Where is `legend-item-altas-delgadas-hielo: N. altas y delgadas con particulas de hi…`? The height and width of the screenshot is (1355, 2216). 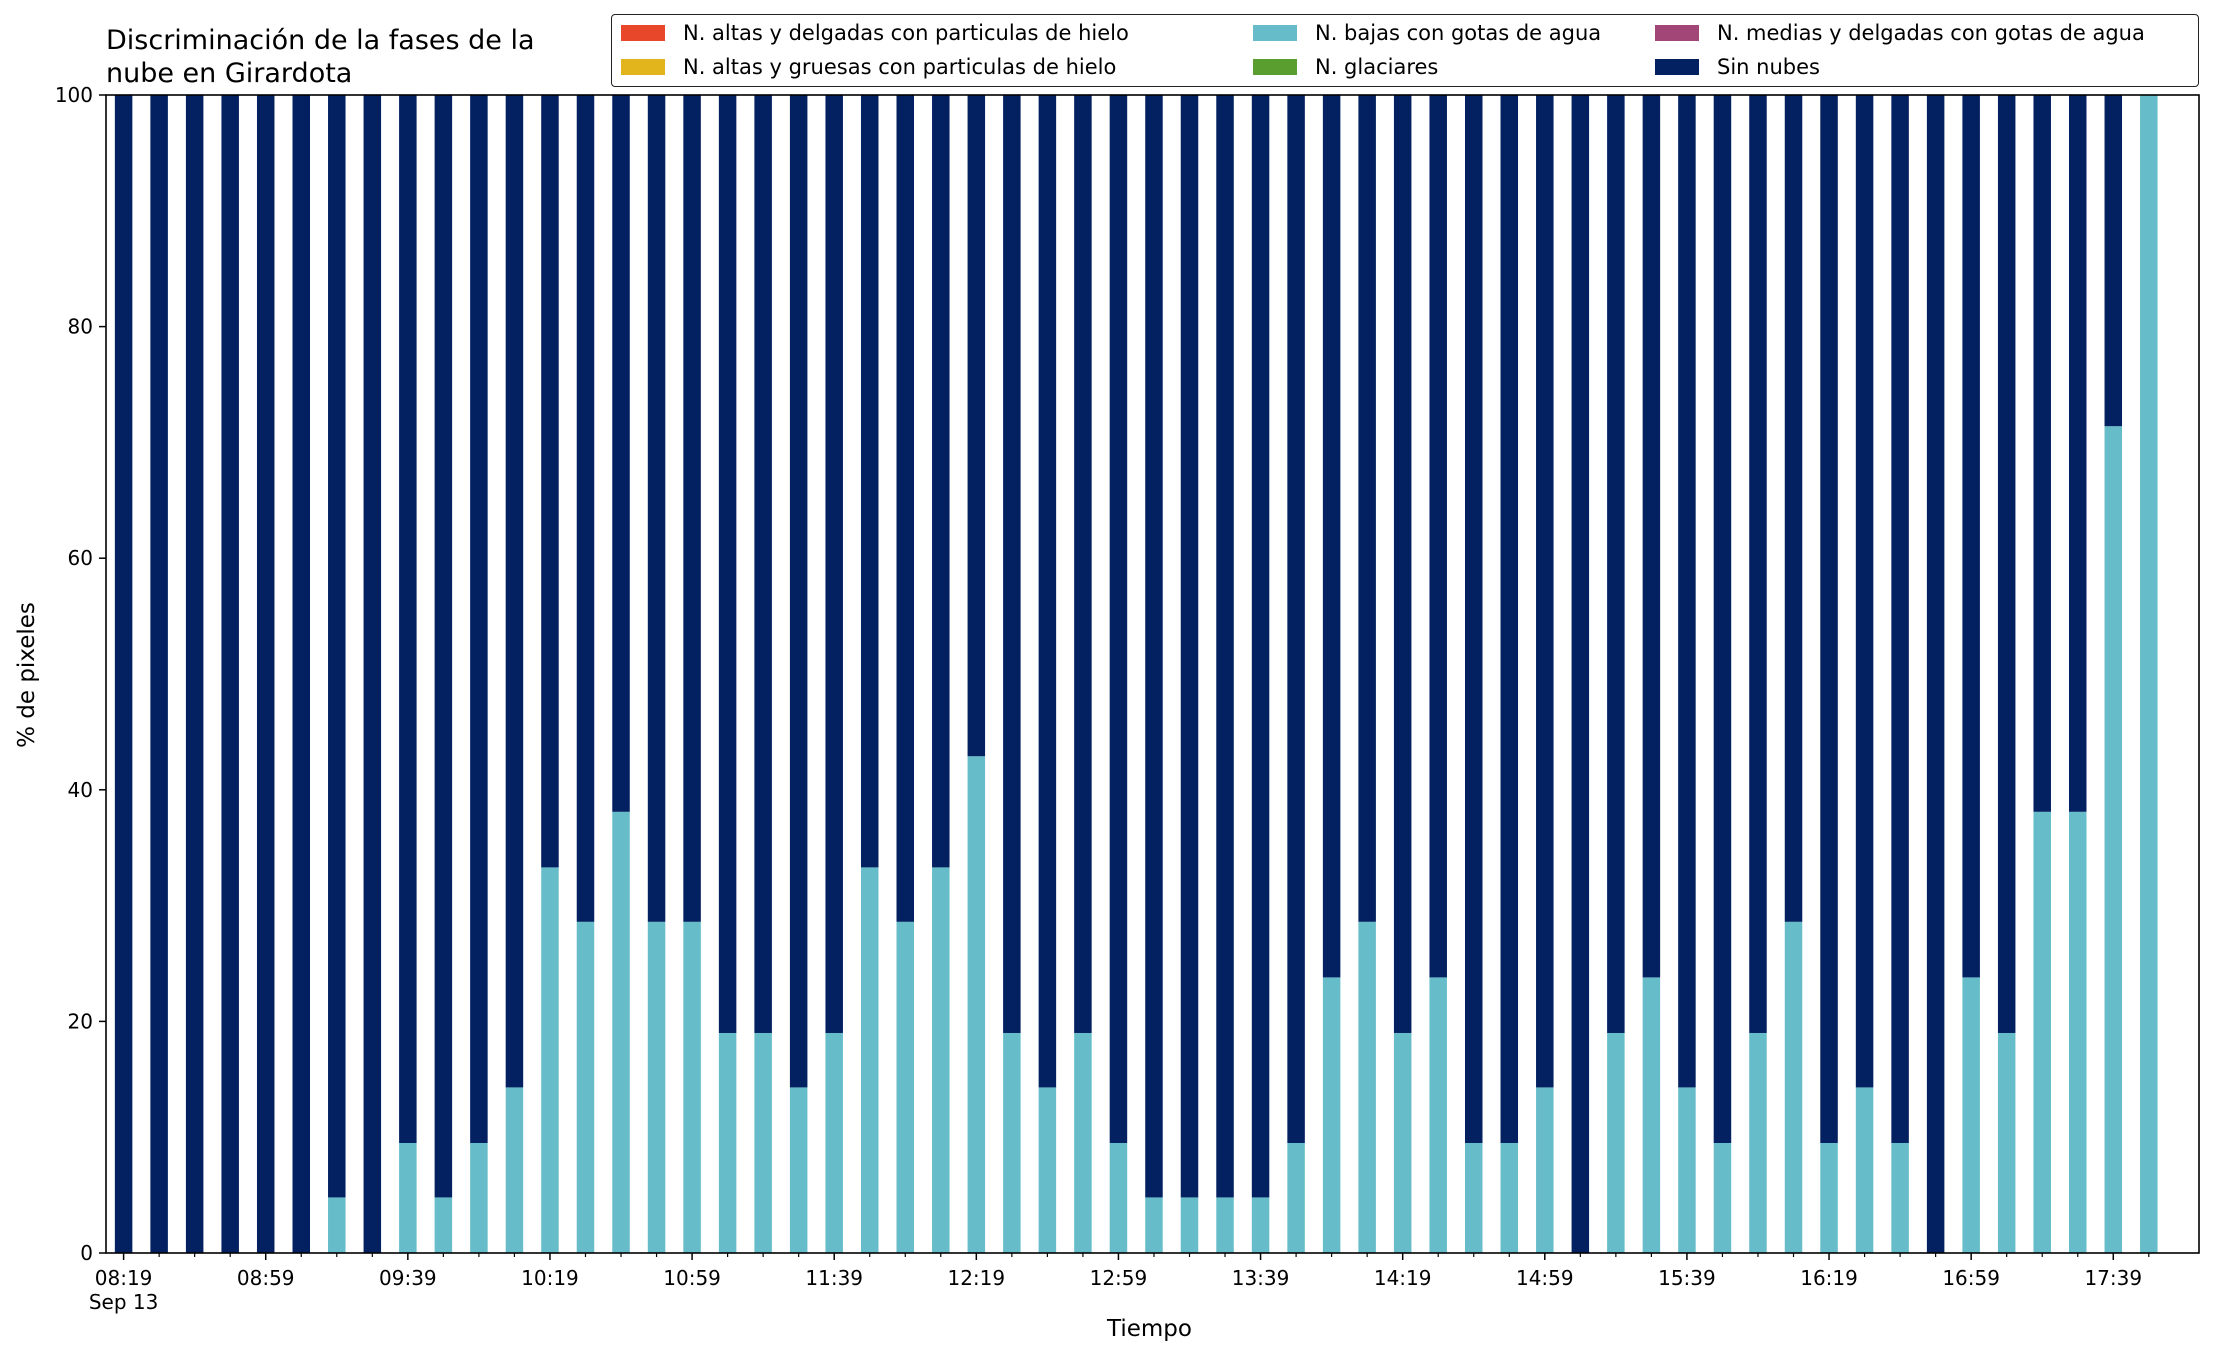
legend-item-altas-delgadas-hielo: N. altas y delgadas con particulas de hi… is located at coordinates (875, 33).